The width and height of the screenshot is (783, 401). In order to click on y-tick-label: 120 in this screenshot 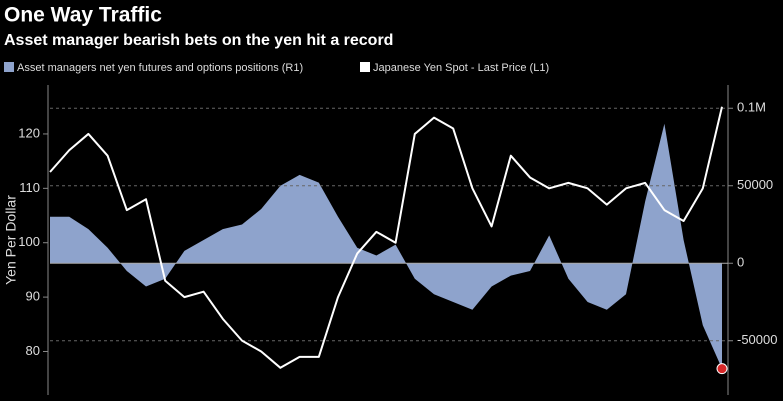, I will do `click(29, 132)`.